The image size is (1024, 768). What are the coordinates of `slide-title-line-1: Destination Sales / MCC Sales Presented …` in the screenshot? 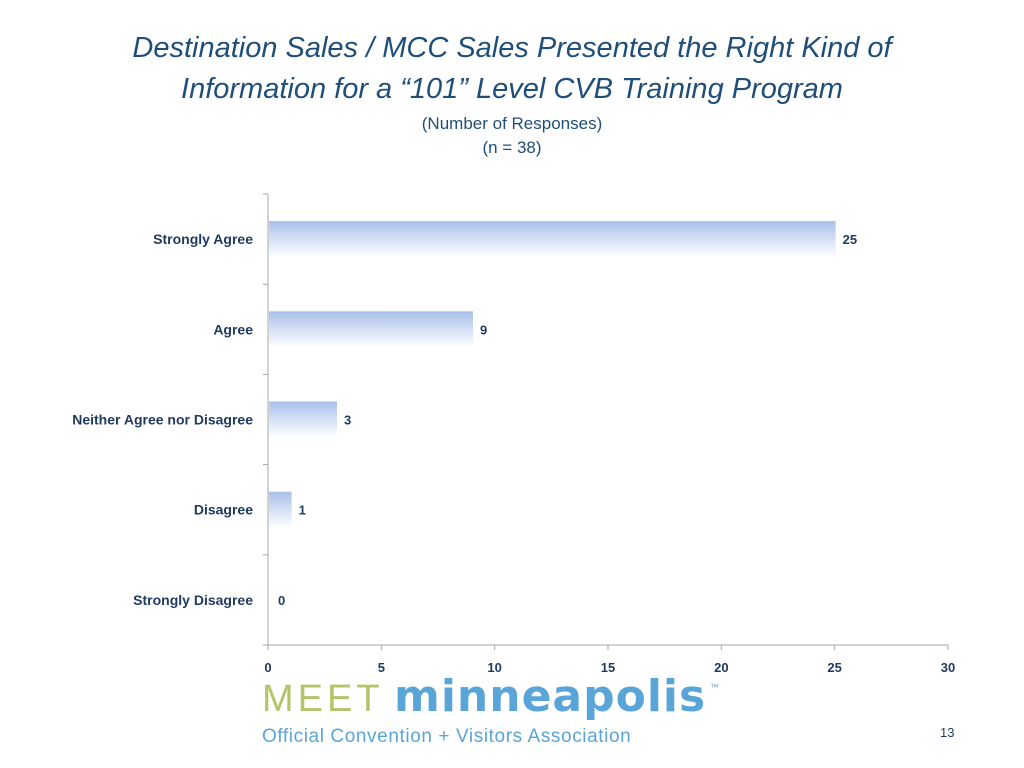 It's located at (512, 48).